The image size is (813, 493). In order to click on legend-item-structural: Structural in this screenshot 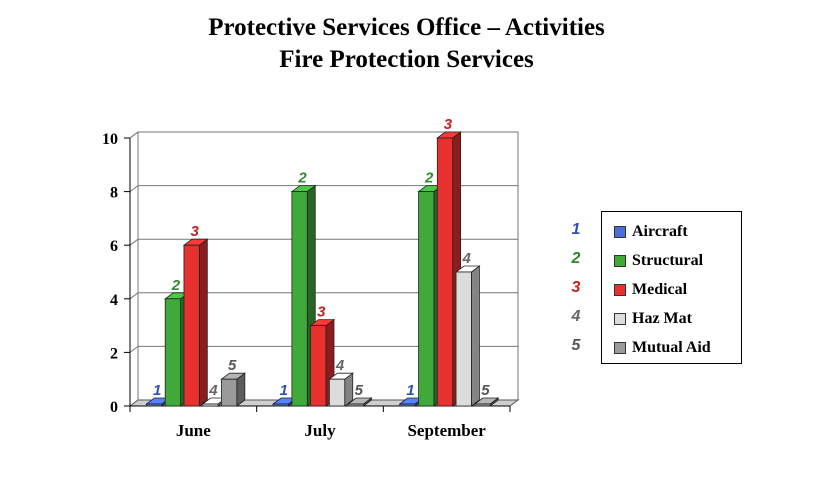, I will do `click(658, 261)`.